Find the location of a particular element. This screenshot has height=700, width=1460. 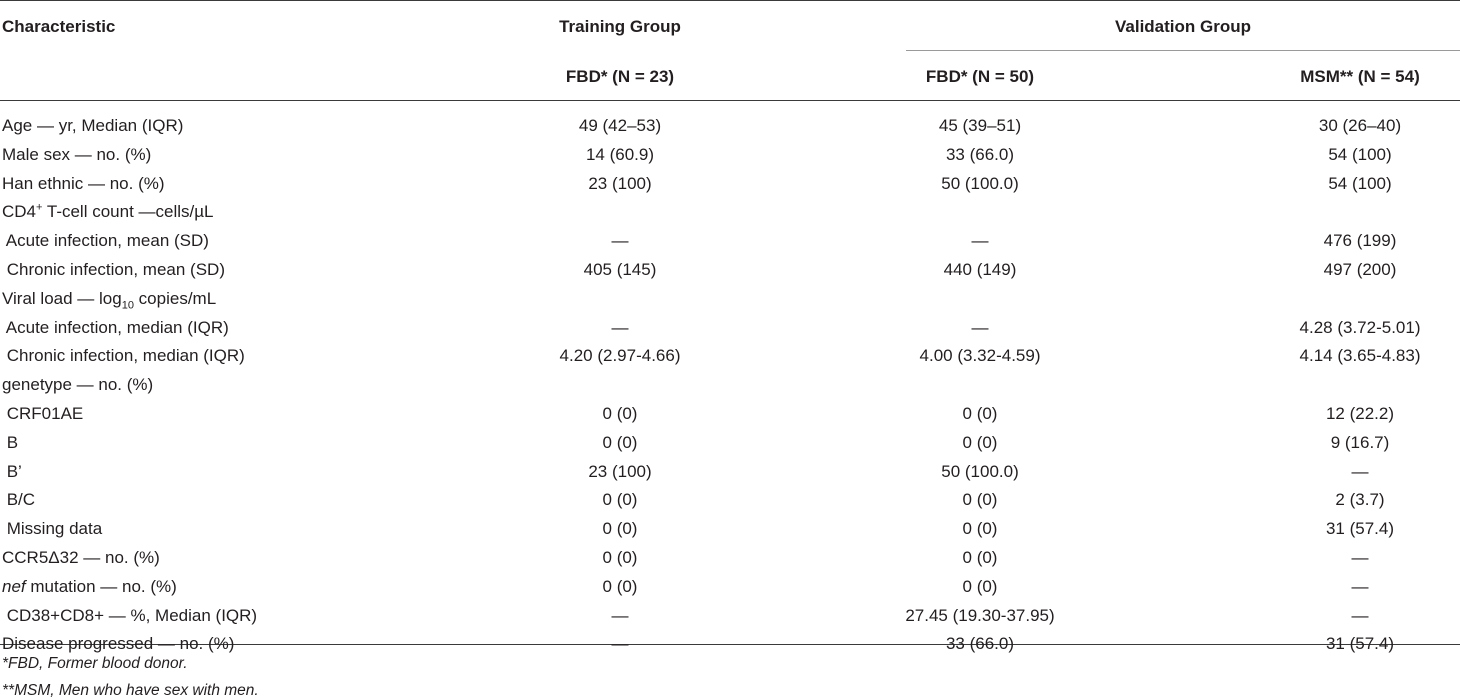

row-value-v3: 12 (22.2) is located at coordinates (1360, 413).